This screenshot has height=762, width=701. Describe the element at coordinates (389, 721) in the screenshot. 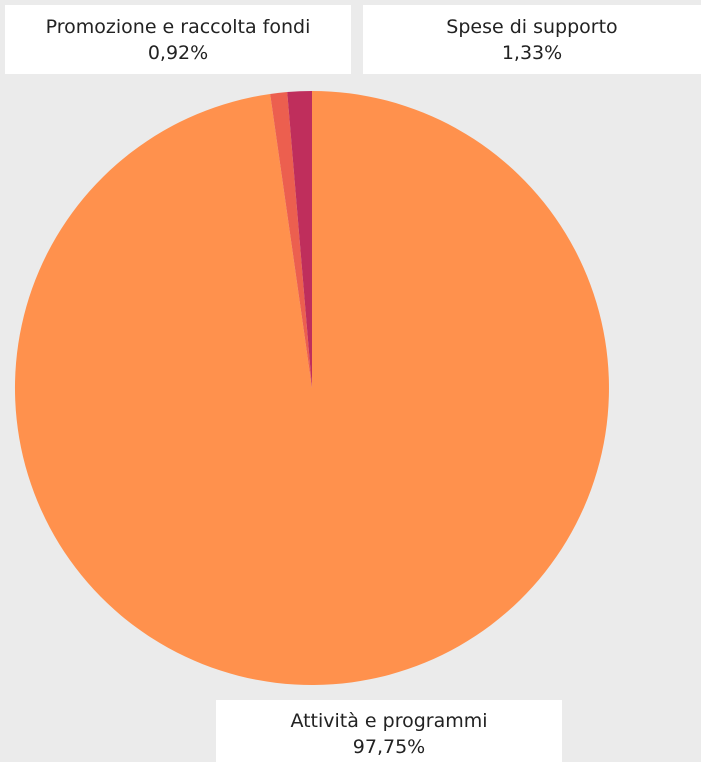

I see `slice-label-attivita-name: Attività e programmi` at that location.